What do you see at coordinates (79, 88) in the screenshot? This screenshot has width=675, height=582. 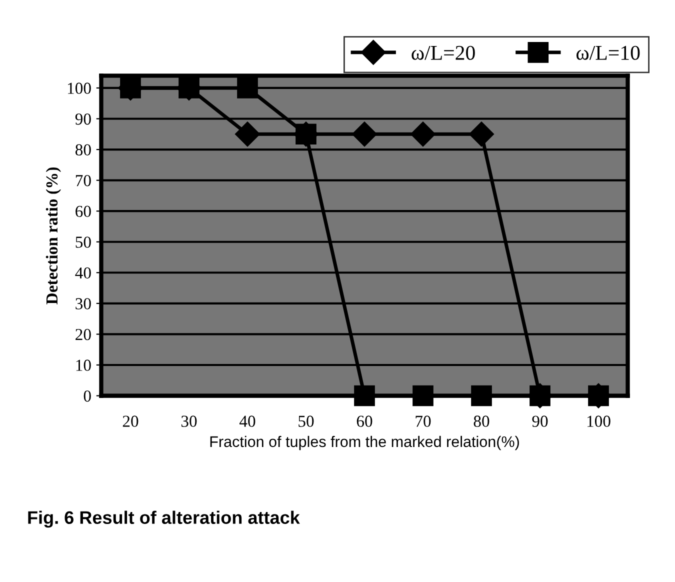 I see `y-tick-label: 100` at bounding box center [79, 88].